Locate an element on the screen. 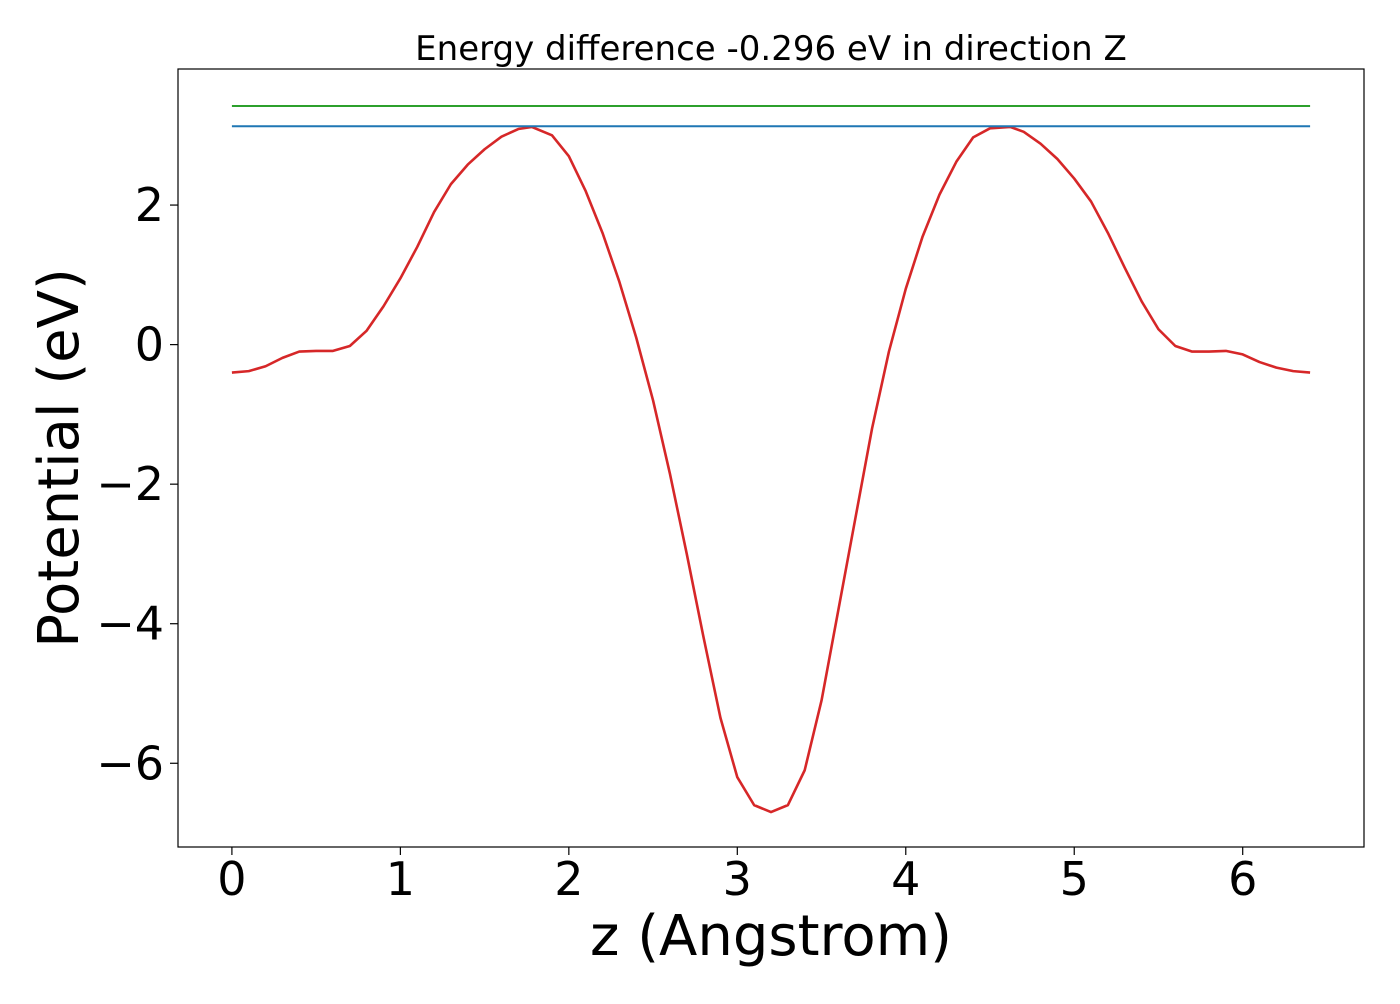 The width and height of the screenshot is (1400, 1004). x-tick-label: 1 is located at coordinates (400, 879).